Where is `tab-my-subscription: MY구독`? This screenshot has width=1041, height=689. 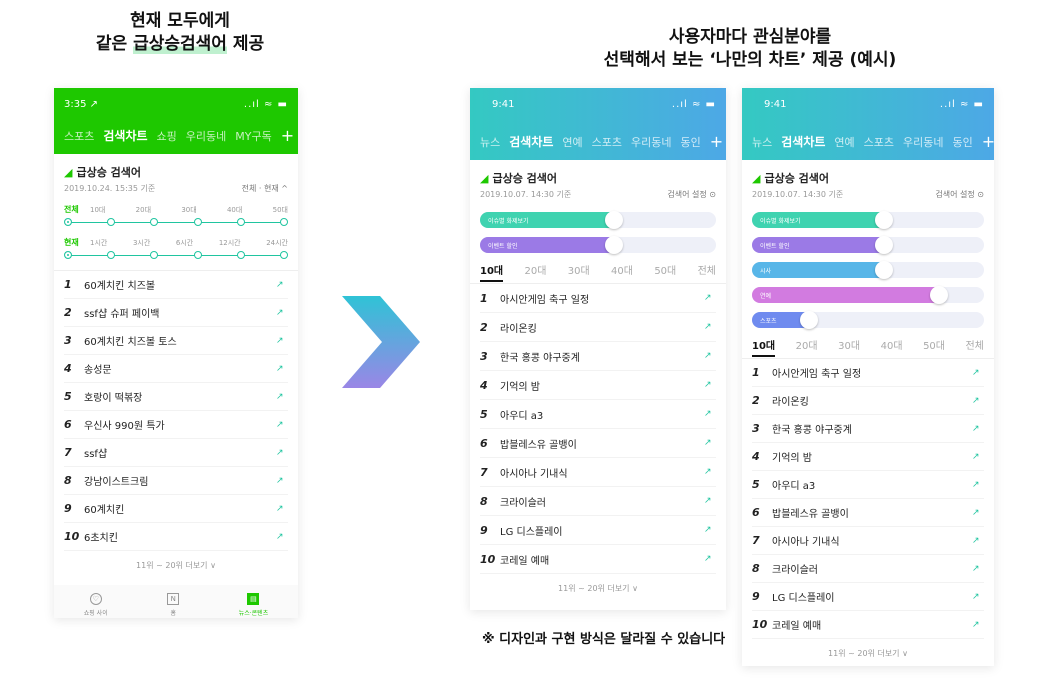
tab-my-subscription: MY구독 is located at coordinates (253, 136).